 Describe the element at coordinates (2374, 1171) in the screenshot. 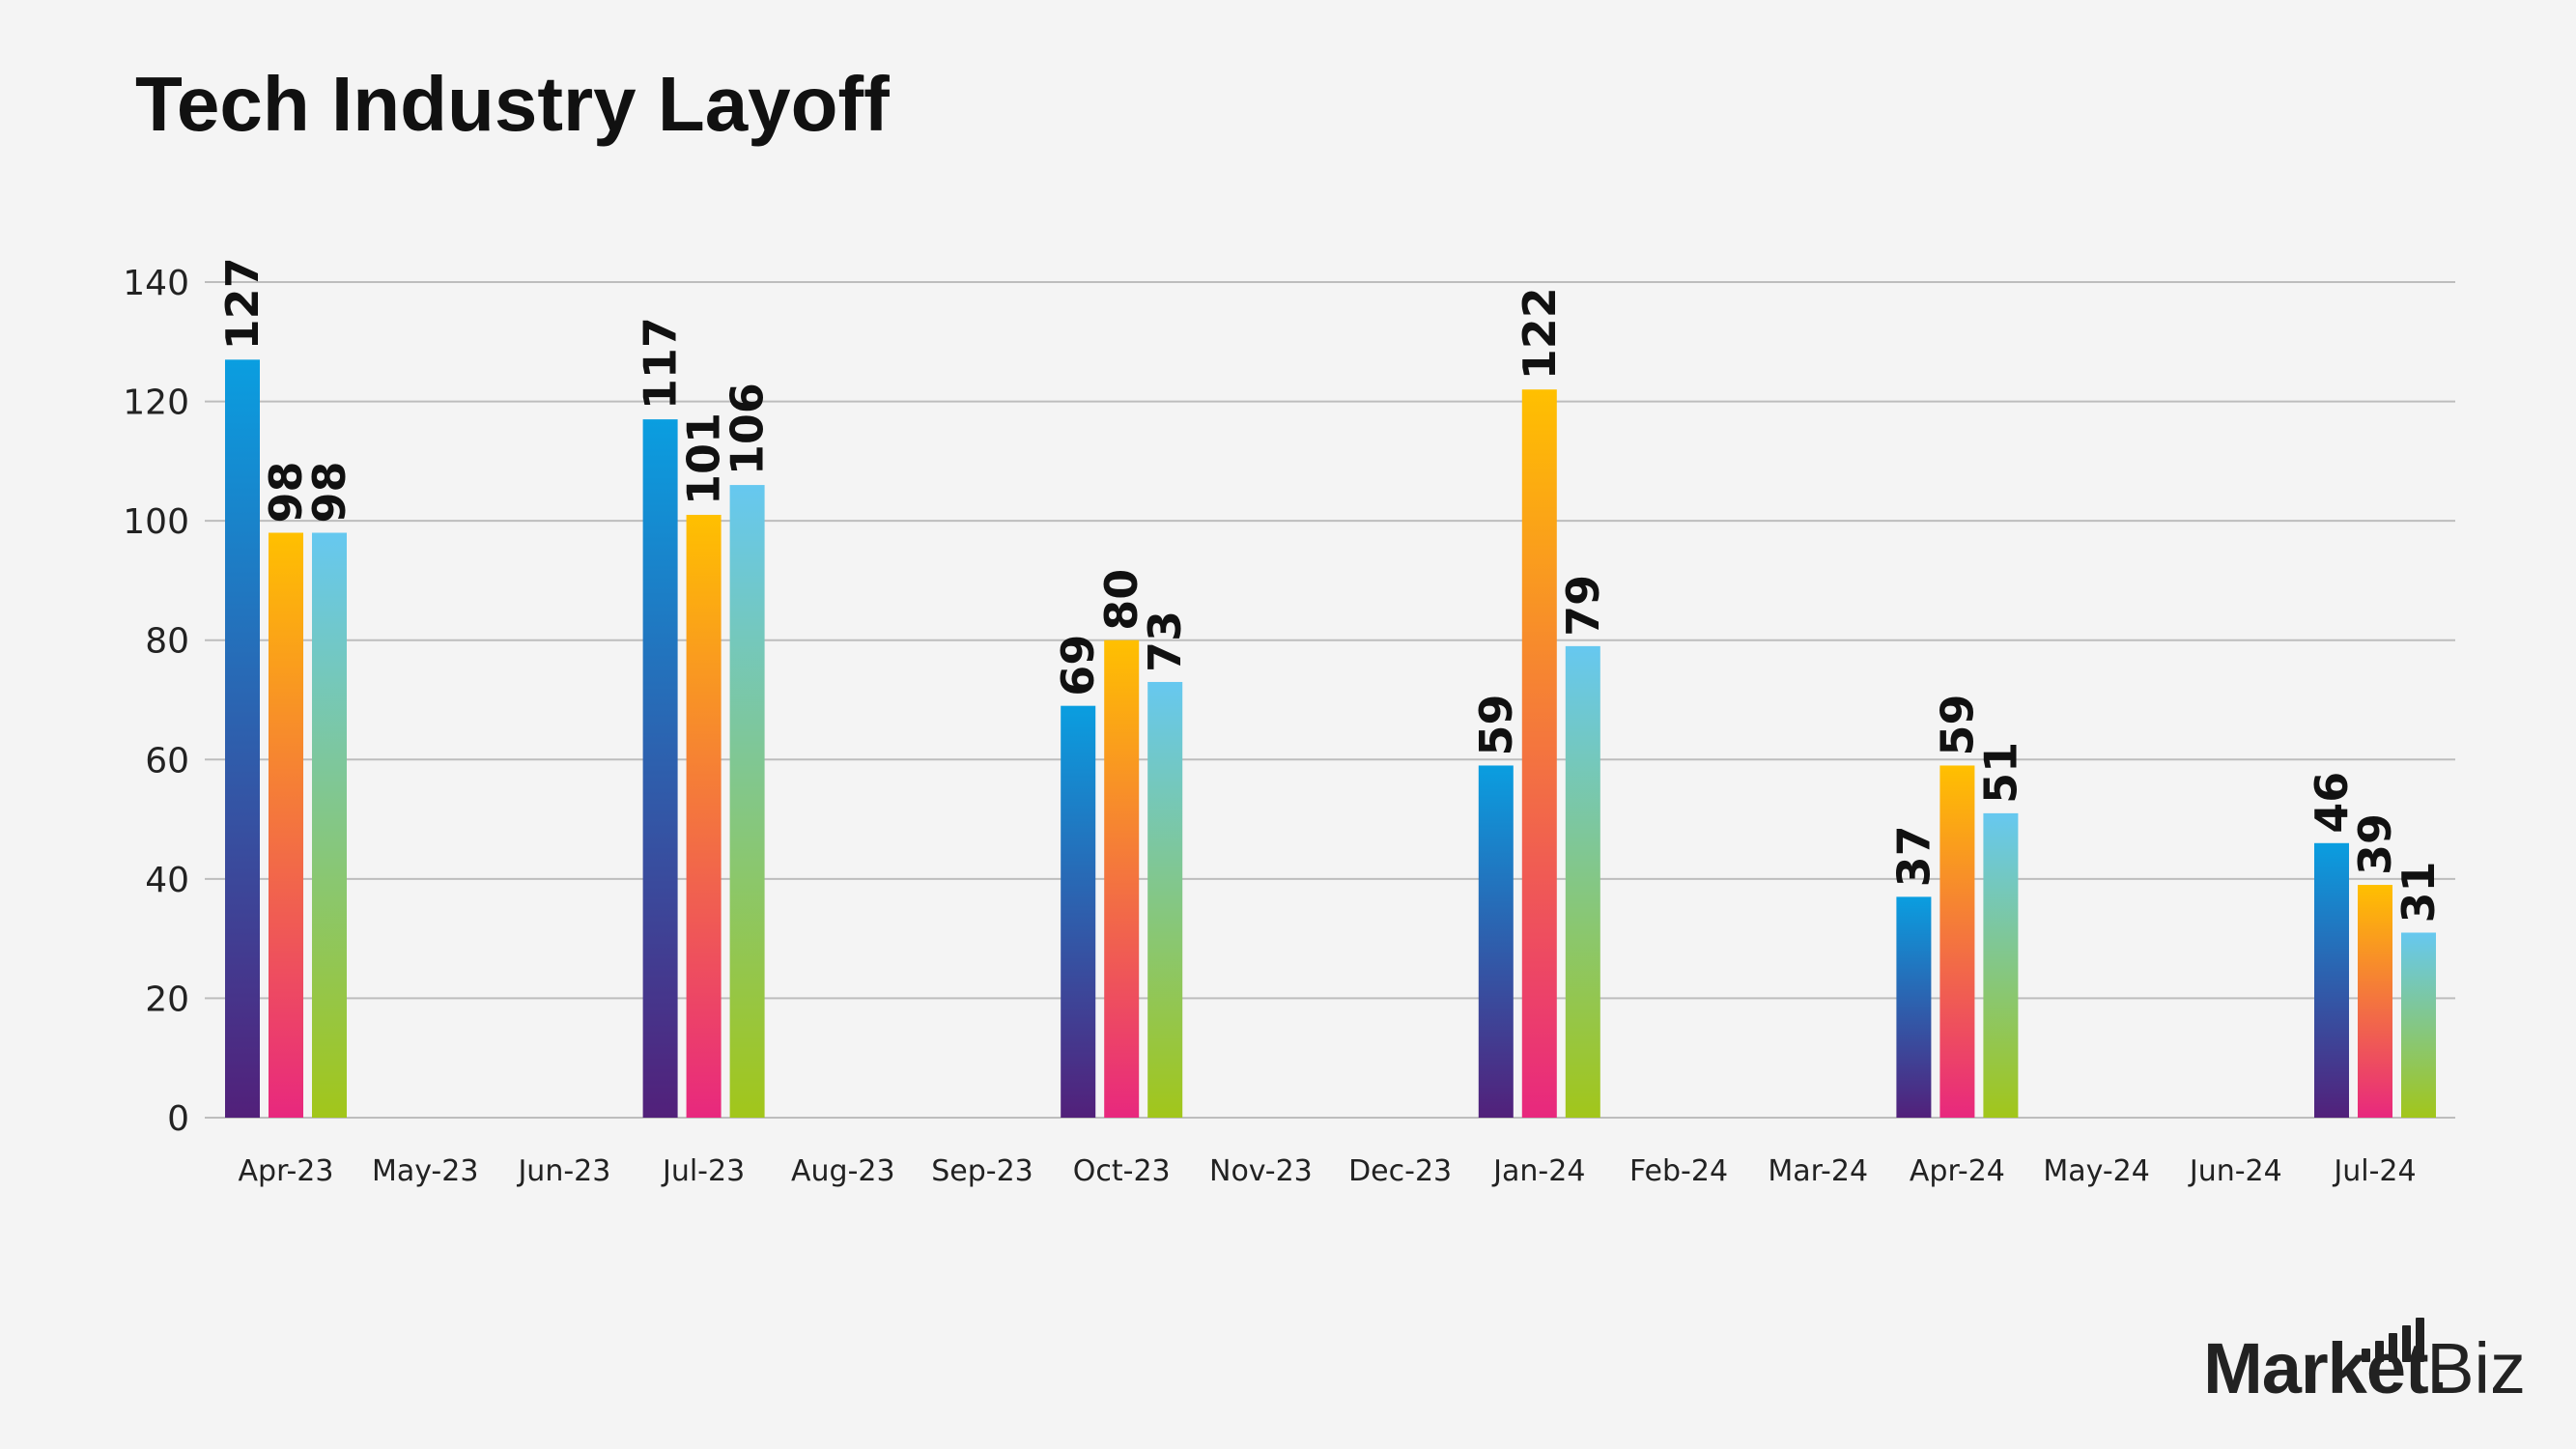

I see `x-tick-label: Jul-24` at that location.